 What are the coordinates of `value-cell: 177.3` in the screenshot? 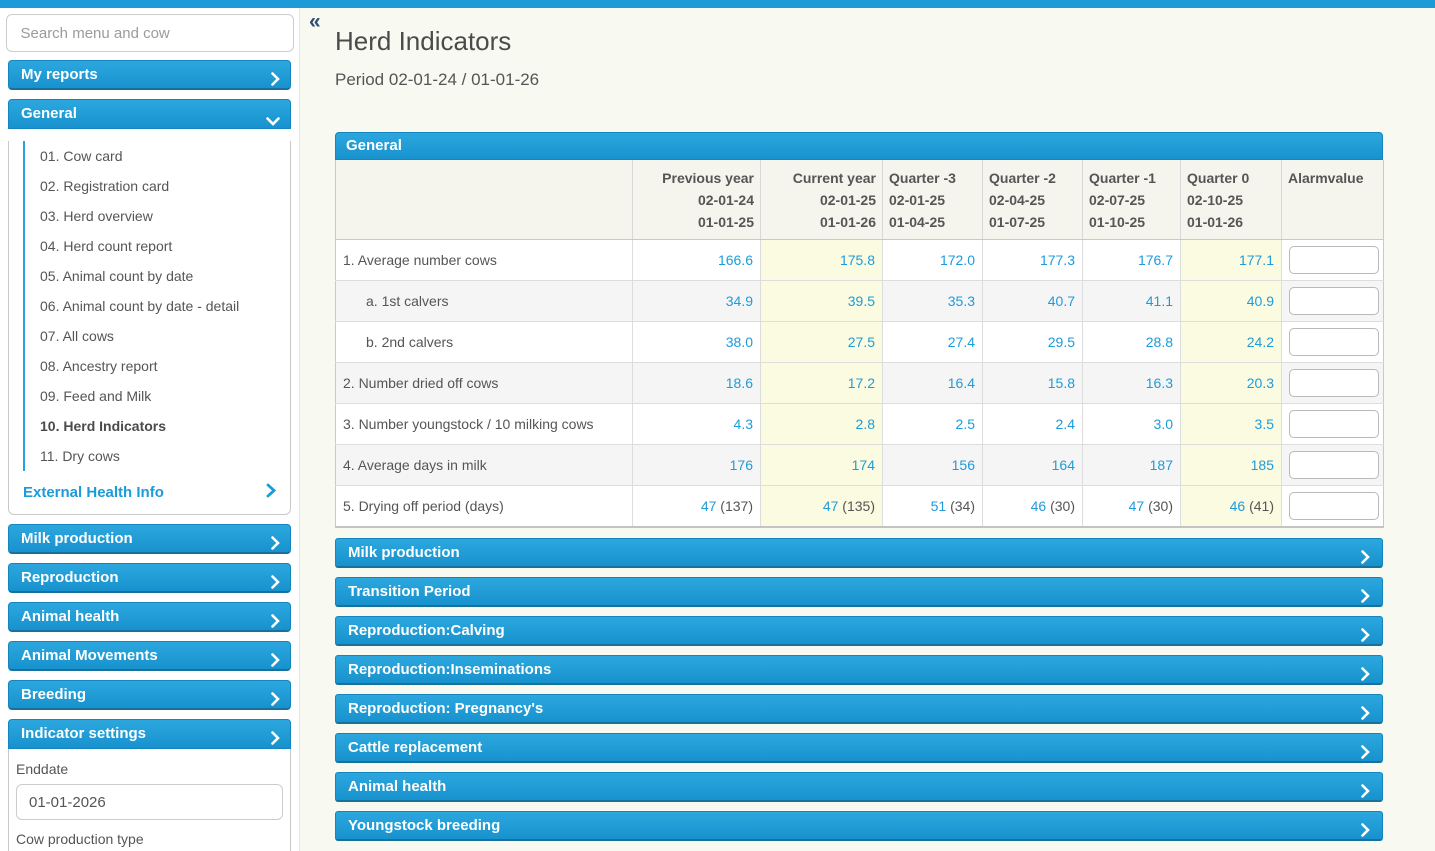 It's located at (1032, 260).